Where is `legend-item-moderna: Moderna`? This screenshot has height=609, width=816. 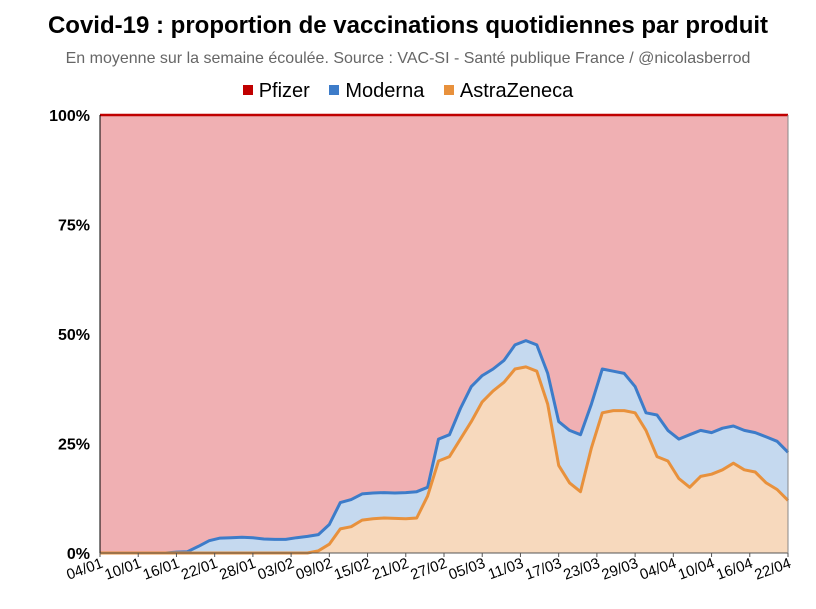
legend-item-moderna: Moderna is located at coordinates (376, 91).